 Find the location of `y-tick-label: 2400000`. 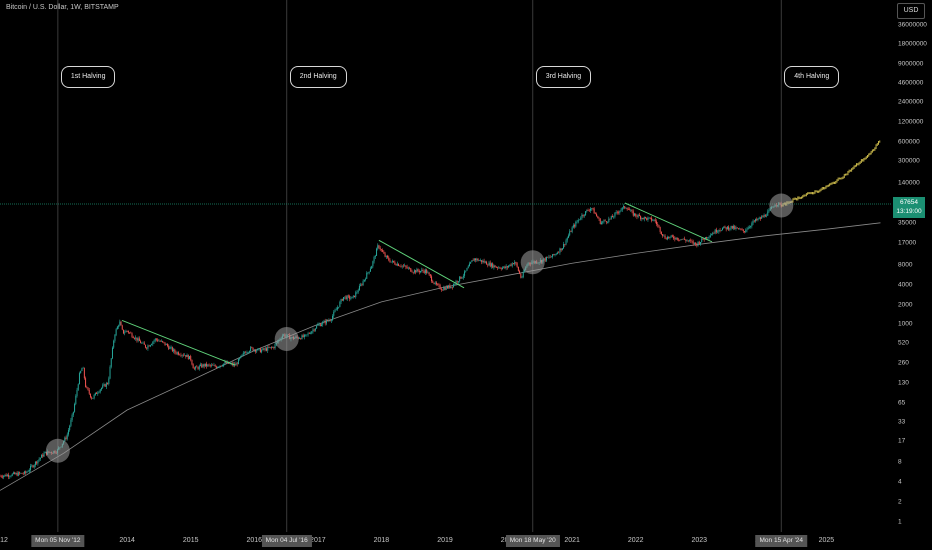

y-tick-label: 2400000 is located at coordinates (911, 102).